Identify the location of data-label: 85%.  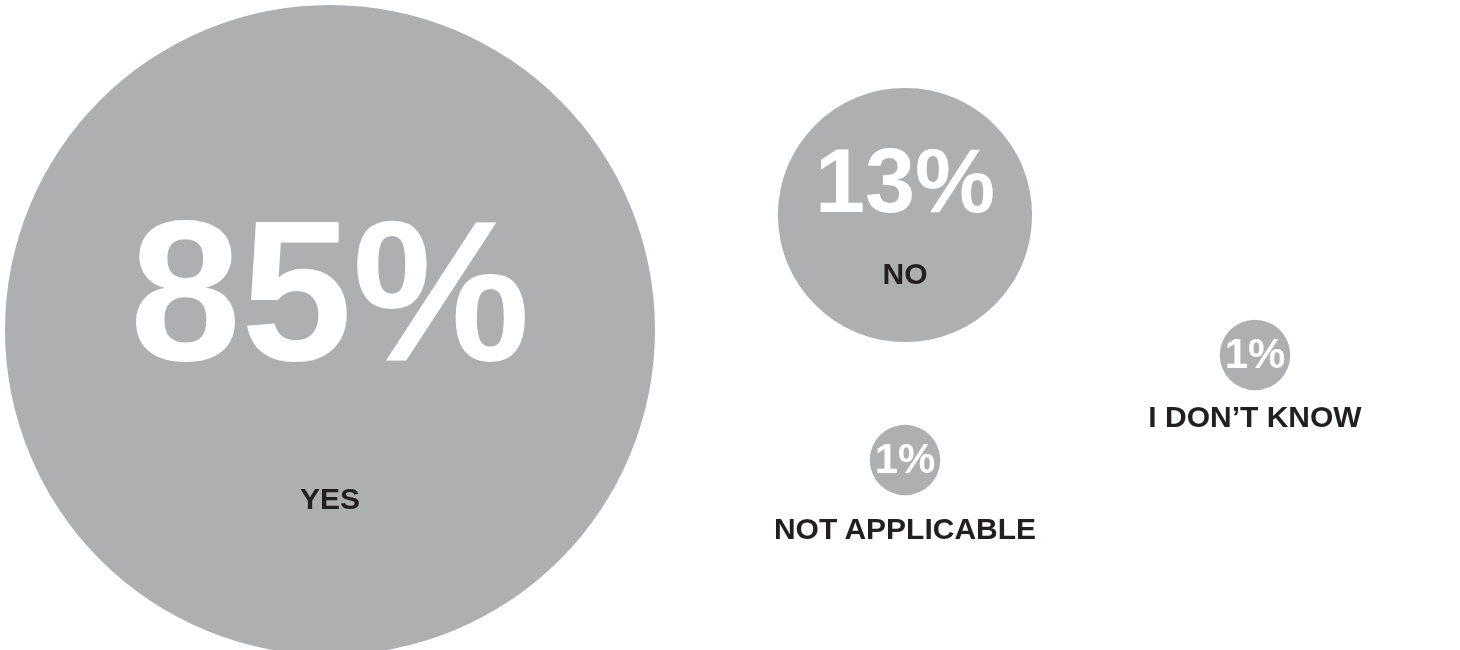
(330, 290).